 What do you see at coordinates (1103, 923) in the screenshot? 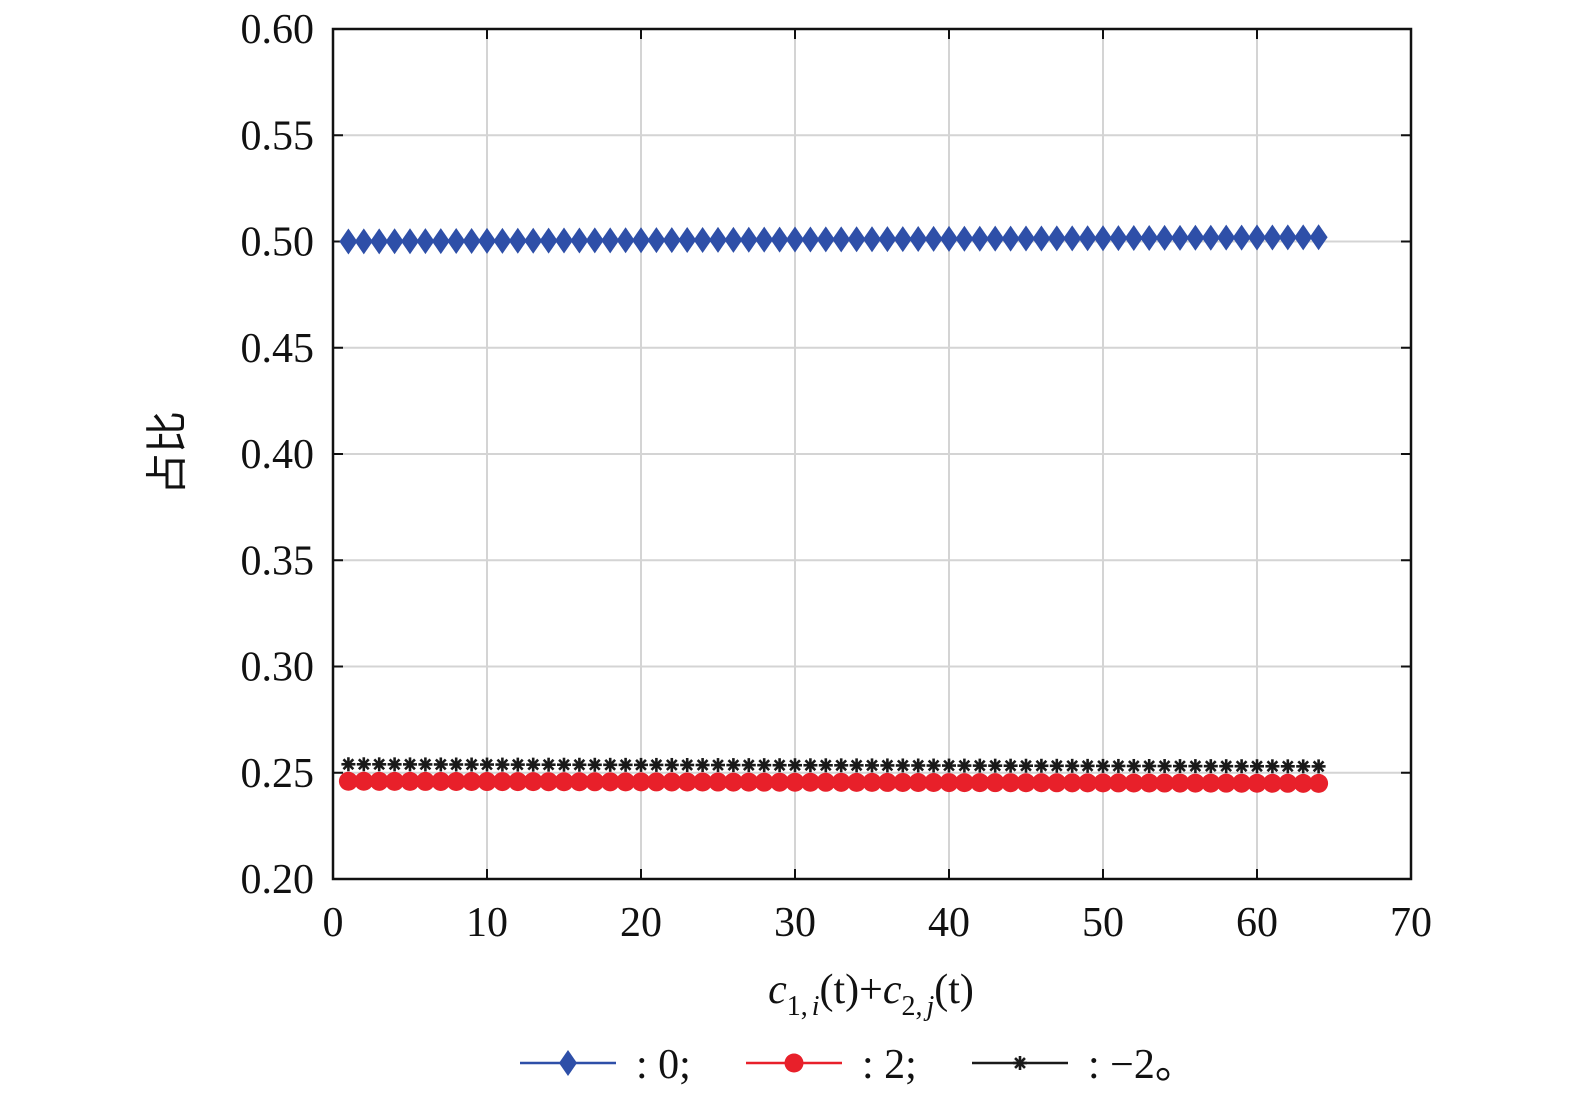
I see `x-tick-label: 50` at bounding box center [1103, 923].